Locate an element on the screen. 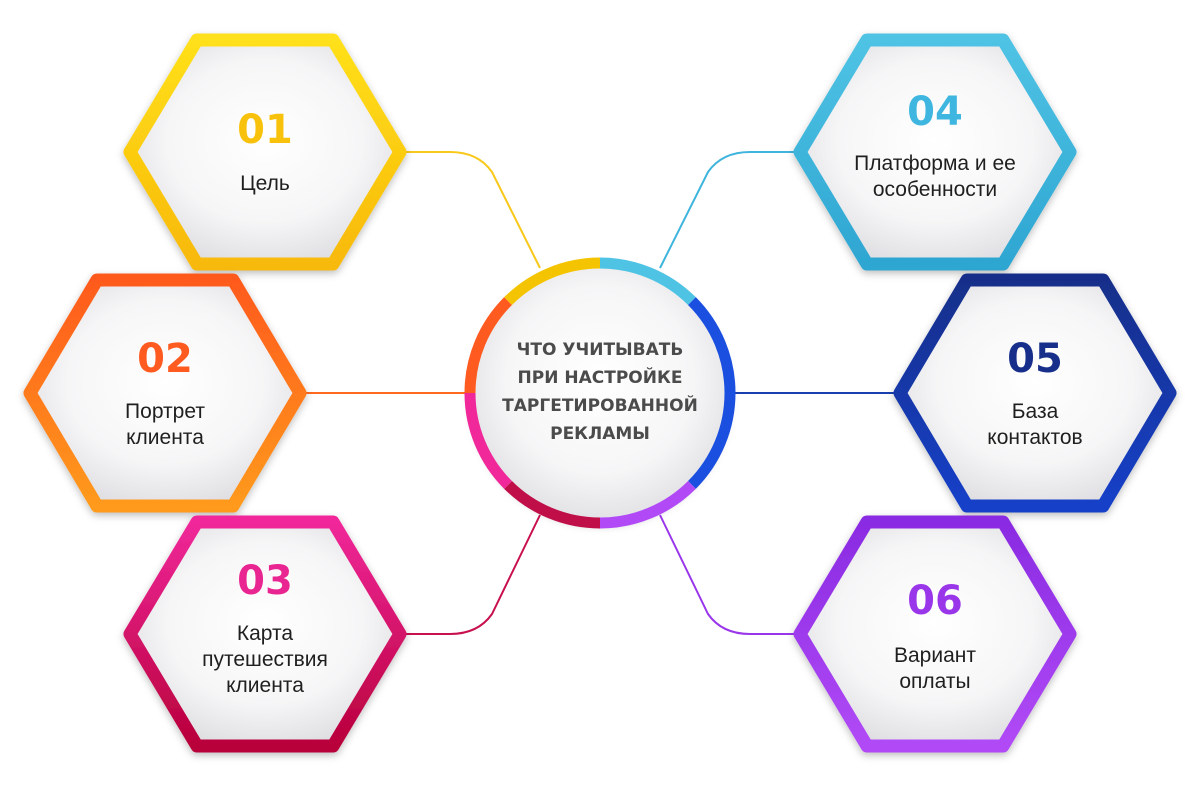  node-number-03: 03 is located at coordinates (265, 581).